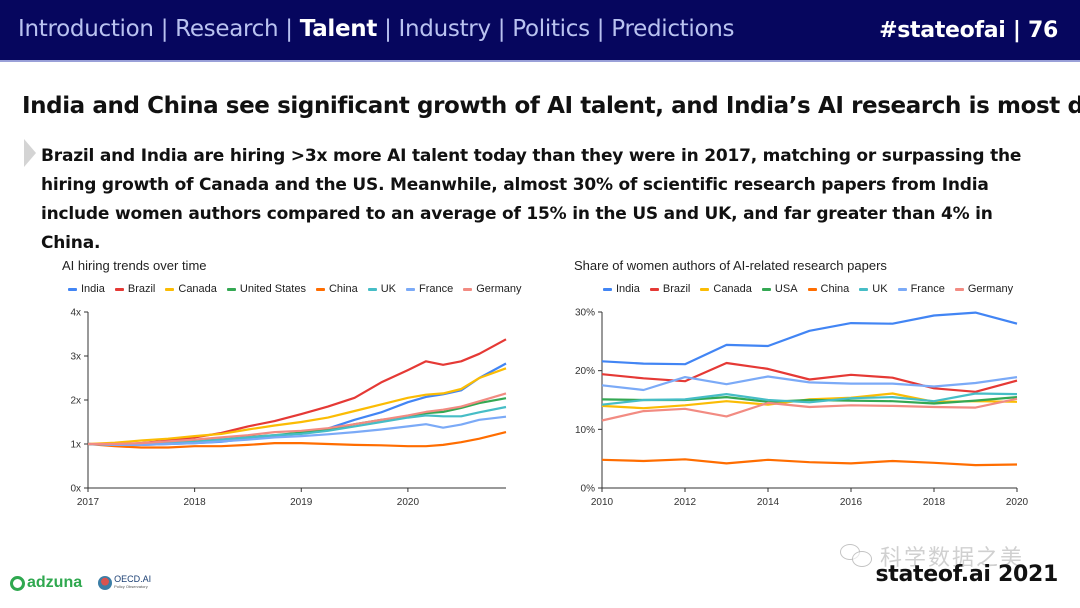 The height and width of the screenshot is (608, 1080). Describe the element at coordinates (809, 399) in the screenshot. I see `series-line-uk` at that location.